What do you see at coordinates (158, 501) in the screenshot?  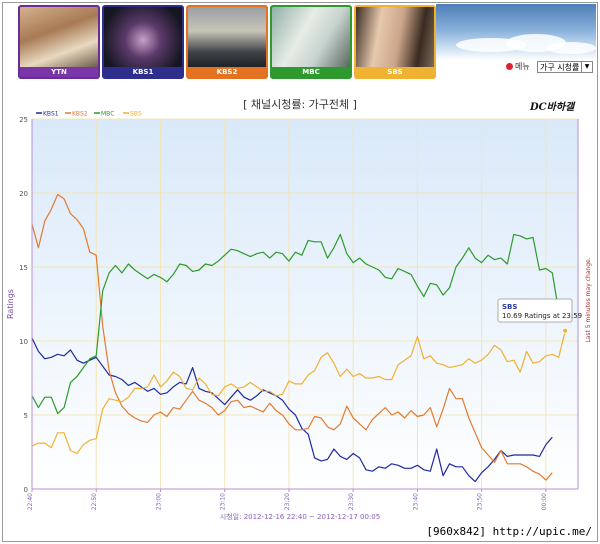 I see `x-tick-label: 23:00` at bounding box center [158, 501].